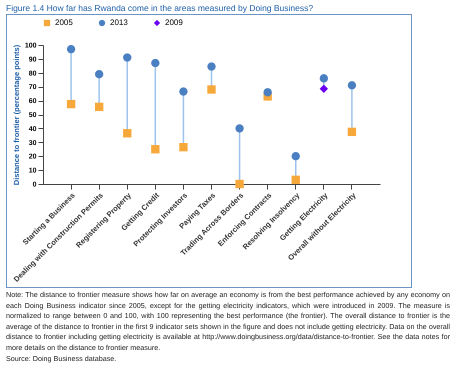 This screenshot has height=376, width=460. What do you see at coordinates (160, 8) in the screenshot?
I see `chart-title: Figure 1.4 How far has Rwanda come in the areas measured by Doing Business?` at bounding box center [160, 8].